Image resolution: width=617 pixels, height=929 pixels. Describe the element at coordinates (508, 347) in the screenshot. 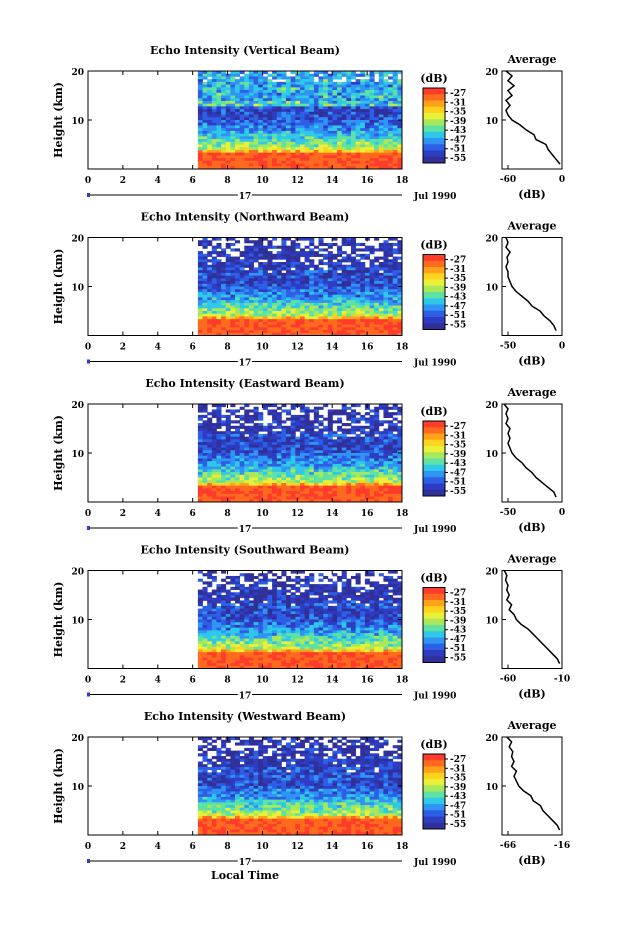

I see `profile-x-tick-label: -50` at that location.